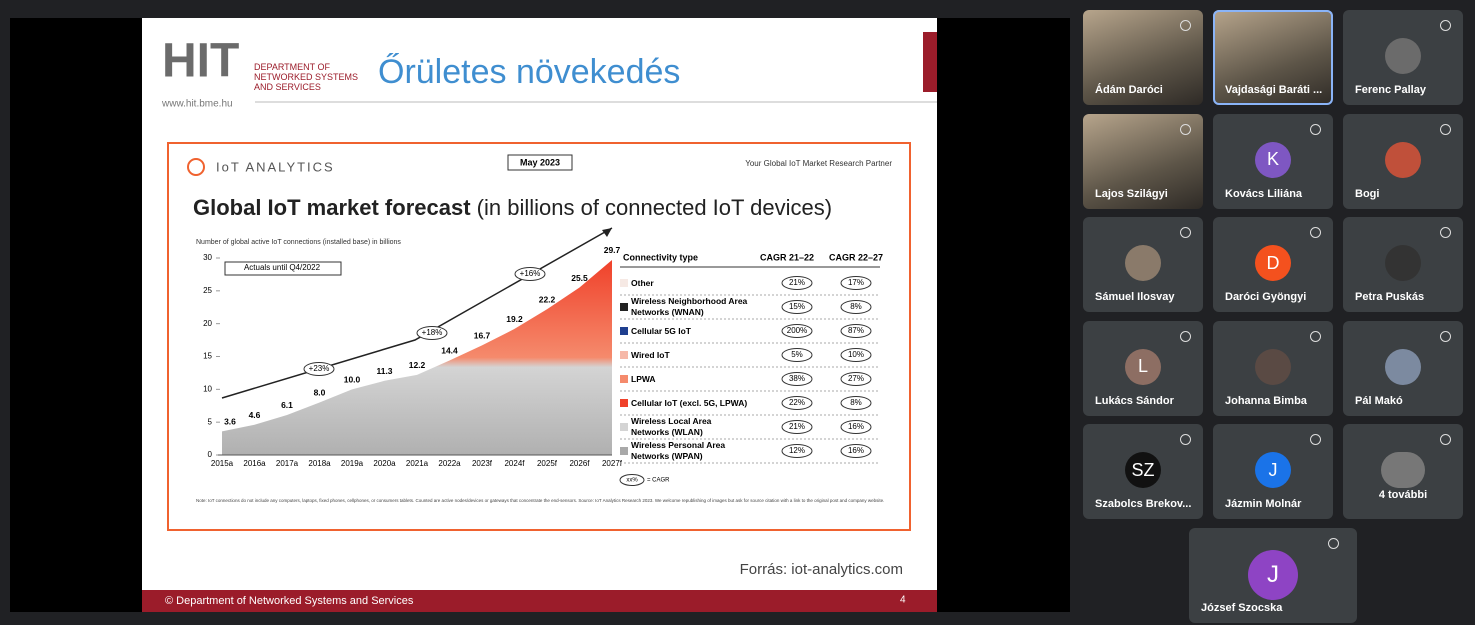 This screenshot has width=1475, height=625. I want to click on y-tick-label: 15, so click(207, 356).